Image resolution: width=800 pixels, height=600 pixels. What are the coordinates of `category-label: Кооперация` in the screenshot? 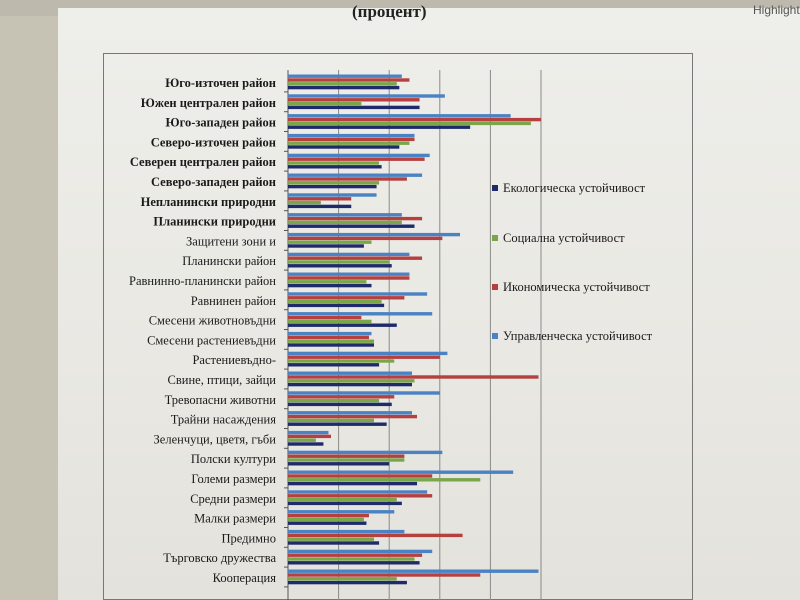 It's located at (245, 578).